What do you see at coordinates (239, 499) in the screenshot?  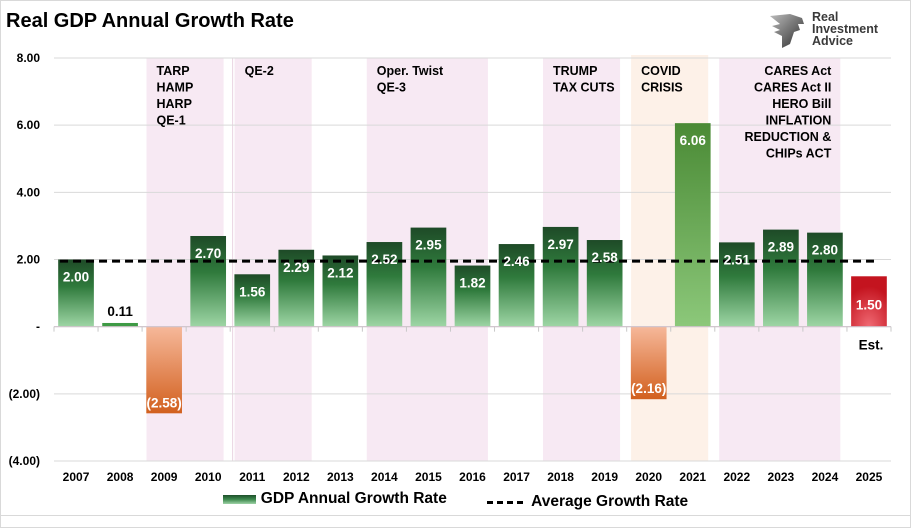 I see `legend-swatch-bar` at bounding box center [239, 499].